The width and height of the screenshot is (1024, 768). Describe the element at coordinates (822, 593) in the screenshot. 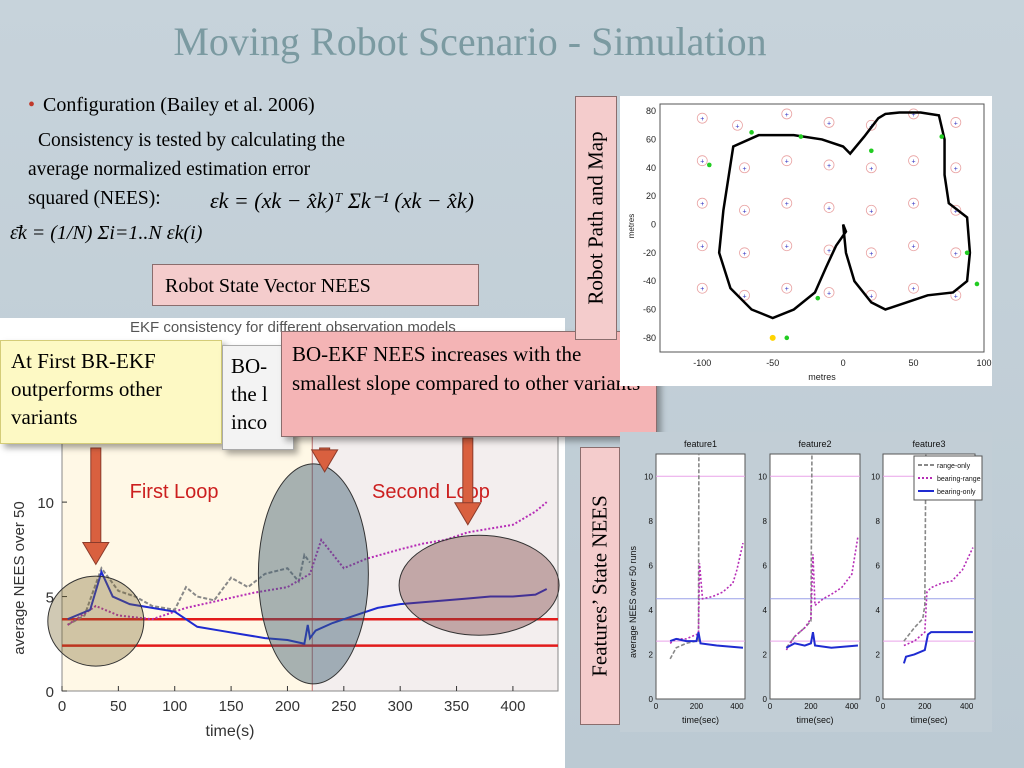

I see `feature-series-bearing-range` at that location.